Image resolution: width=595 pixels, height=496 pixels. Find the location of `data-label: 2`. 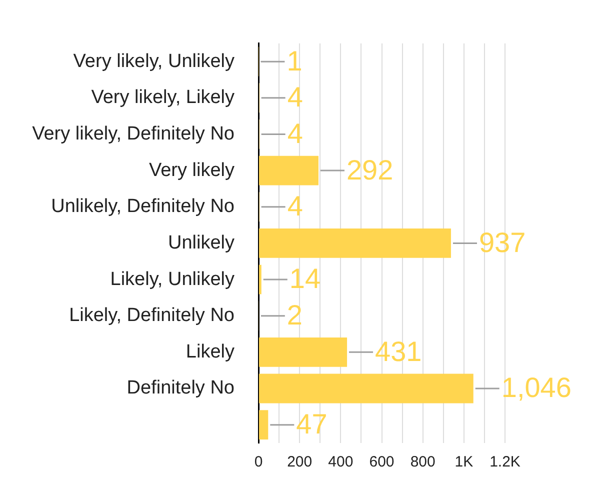

data-label: 2 is located at coordinates (294, 315).